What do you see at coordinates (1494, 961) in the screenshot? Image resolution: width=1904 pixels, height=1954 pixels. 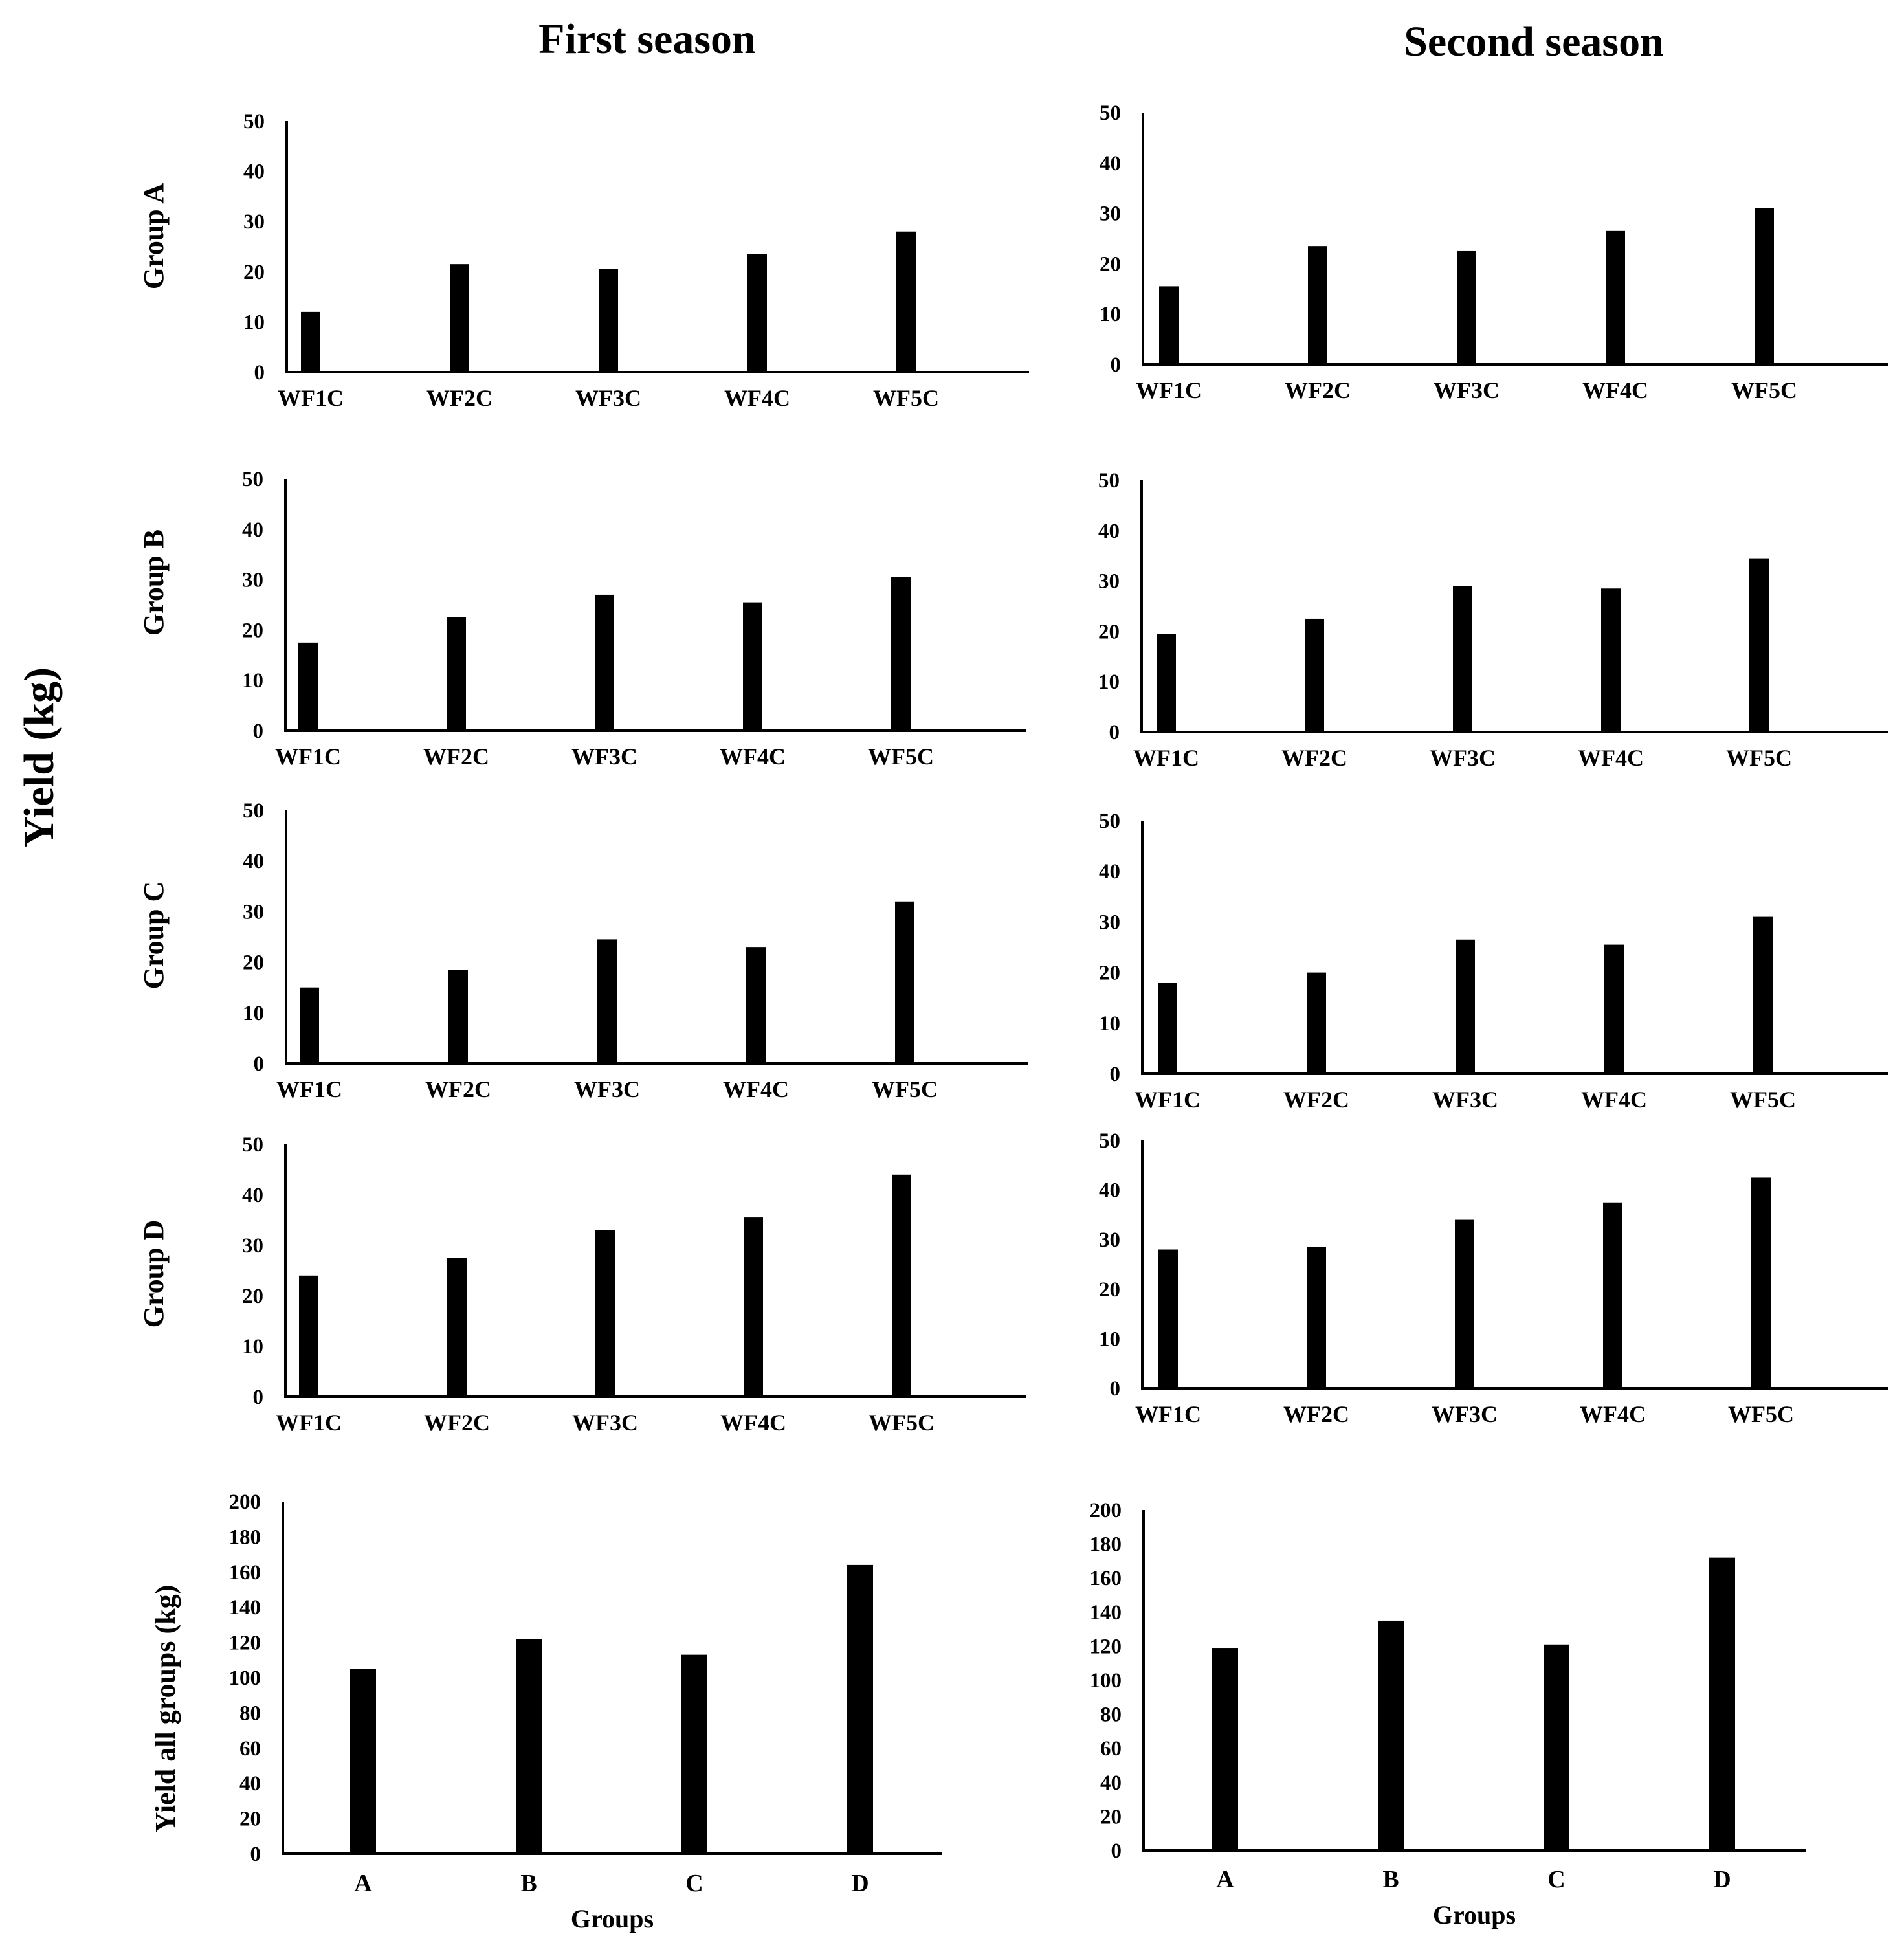 I see `chart-s2-c: 0 10 20 30 40 50 WF1C WF2C WF3C WF4C WF5C` at bounding box center [1494, 961].